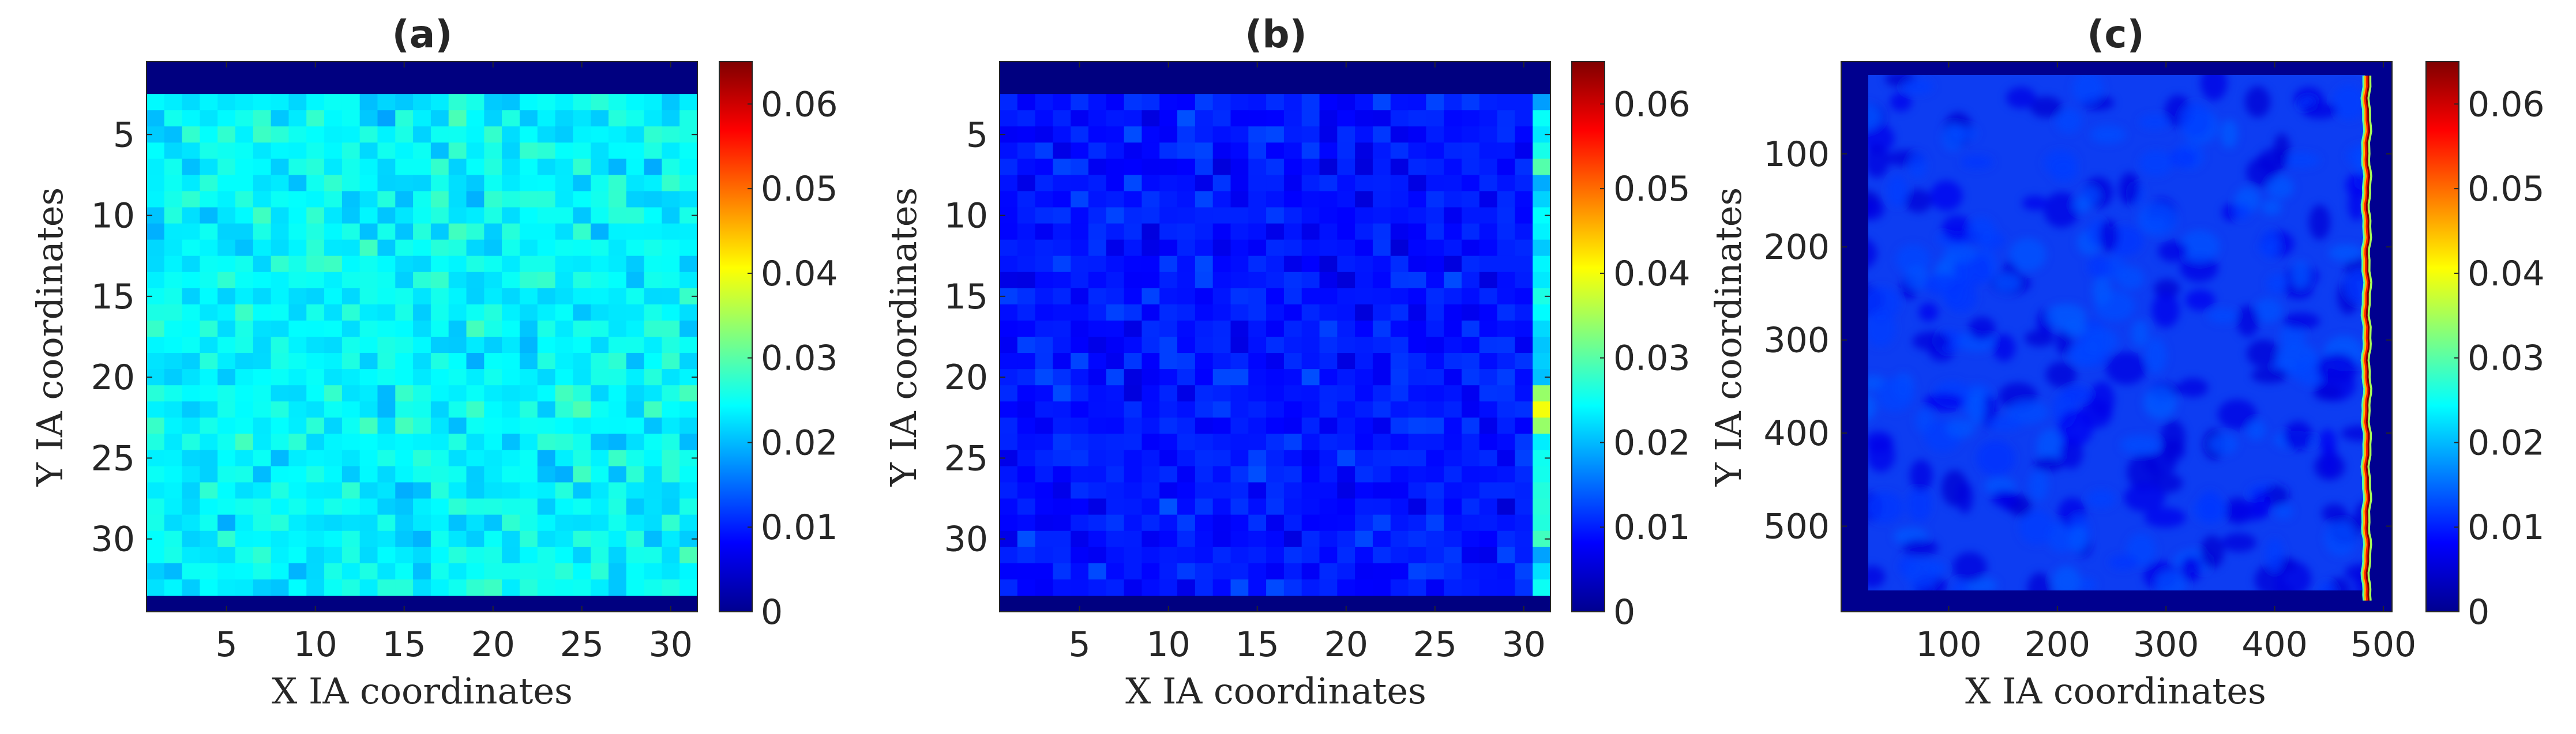 The width and height of the screenshot is (2576, 734). Describe the element at coordinates (2115, 34) in the screenshot. I see `panel-c-title: (c)` at that location.